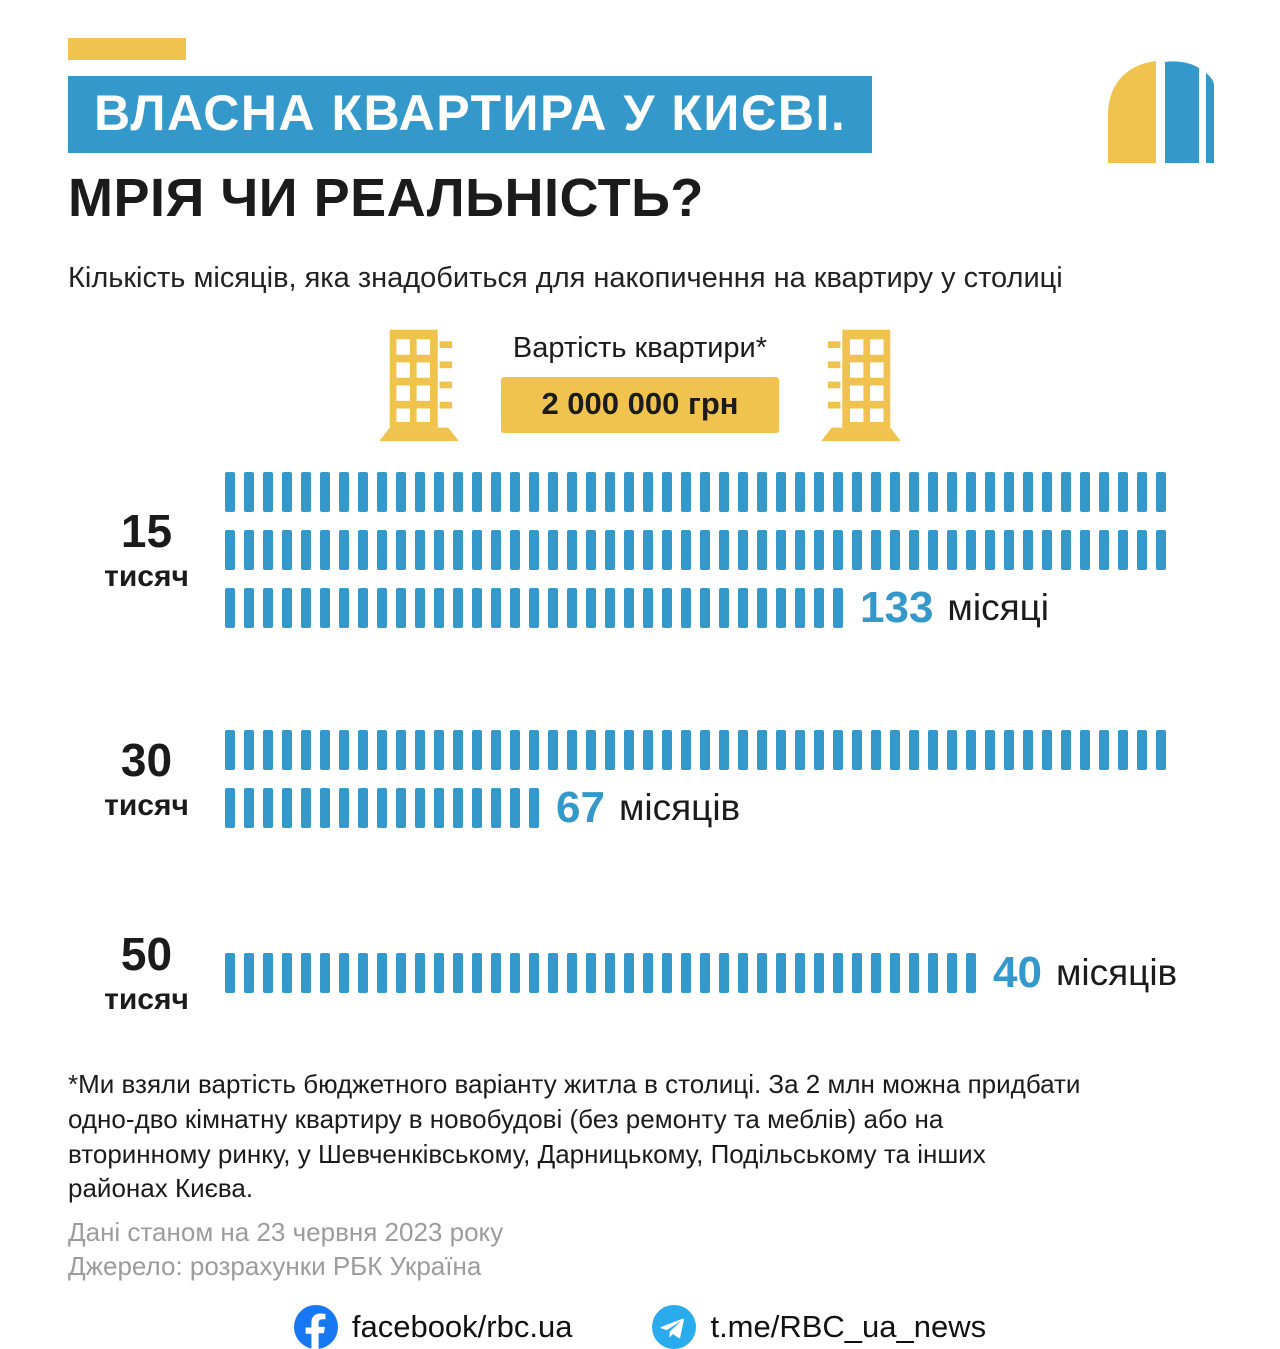 The image size is (1280, 1349). Describe the element at coordinates (419, 384) in the screenshot. I see `building-icon` at that location.